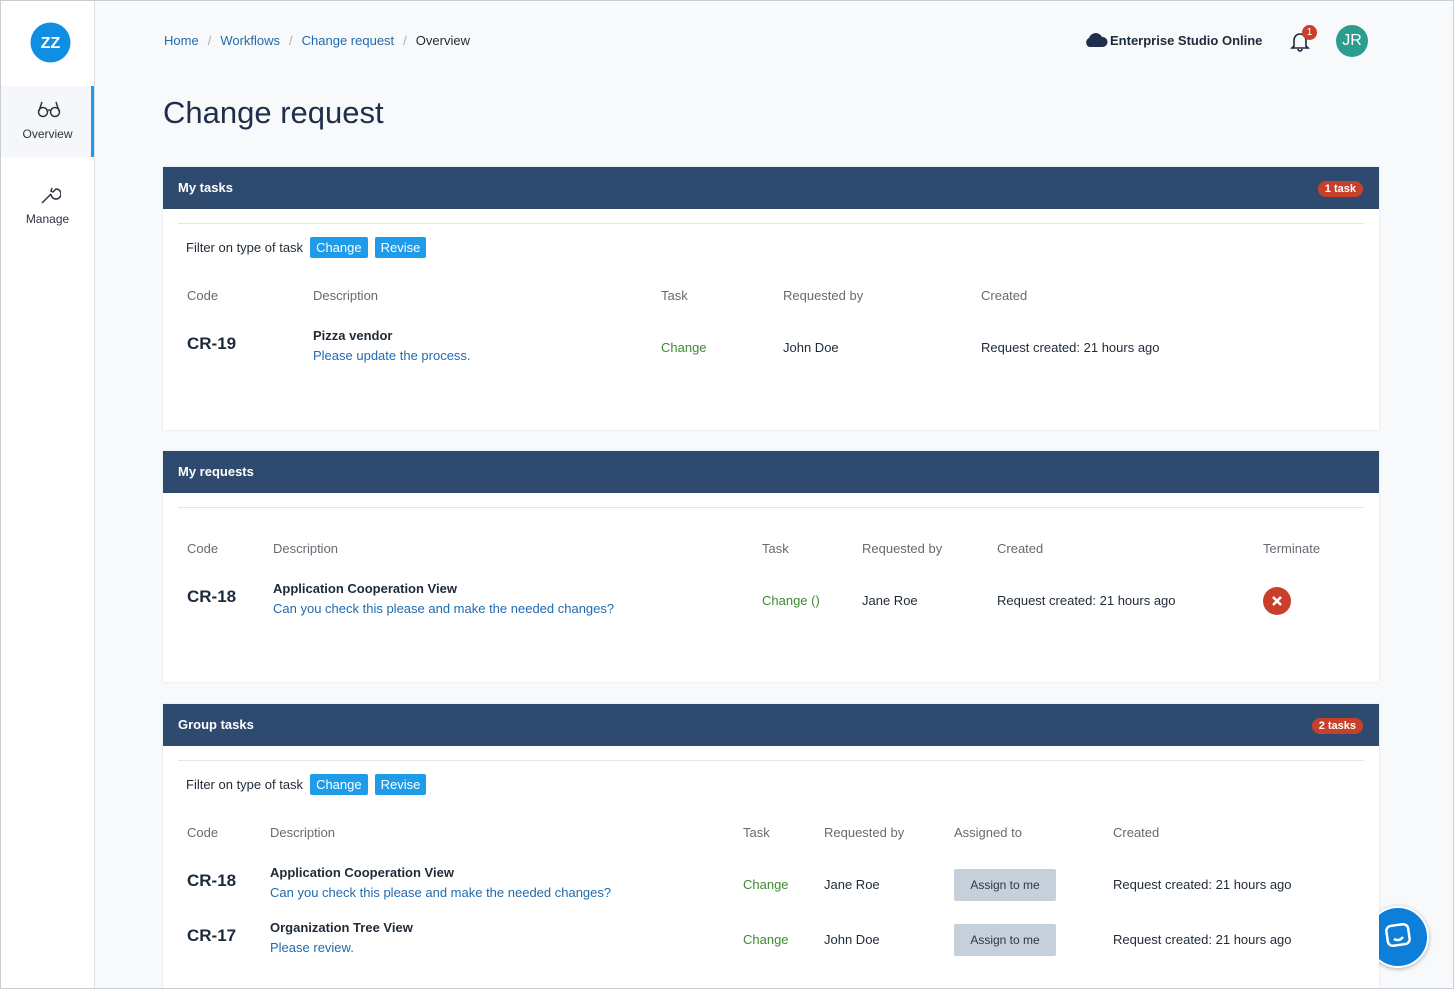  What do you see at coordinates (47, 121) in the screenshot?
I see `nav-overview: Overview` at bounding box center [47, 121].